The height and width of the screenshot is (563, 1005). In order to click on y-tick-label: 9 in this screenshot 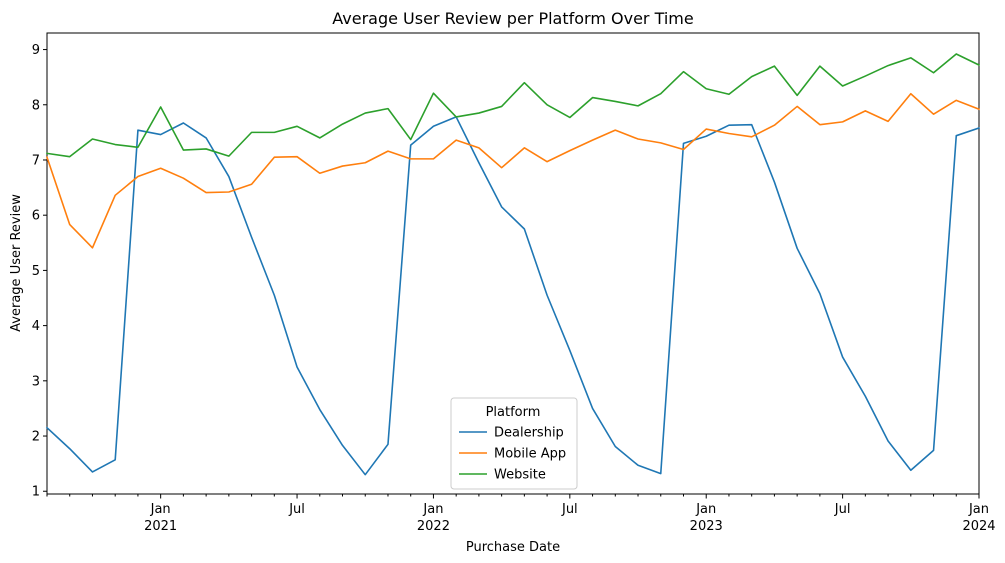, I will do `click(36, 50)`.